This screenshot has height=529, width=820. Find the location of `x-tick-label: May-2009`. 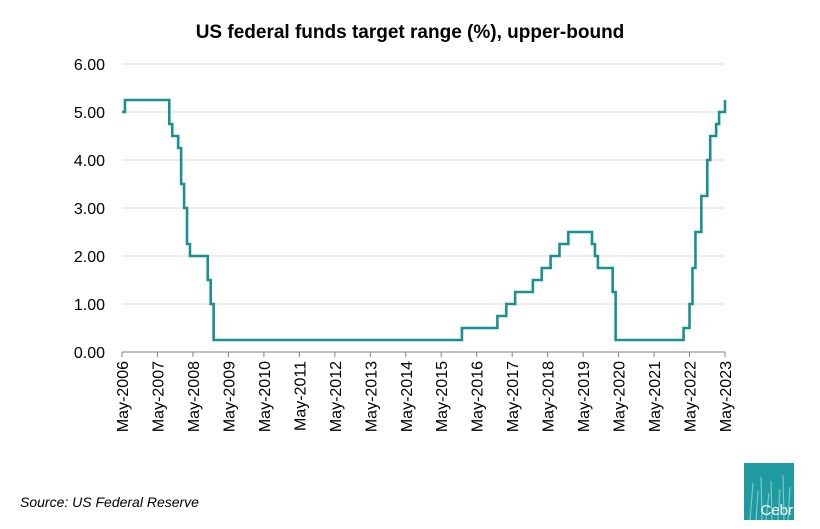

x-tick-label: May-2009 is located at coordinates (229, 396).